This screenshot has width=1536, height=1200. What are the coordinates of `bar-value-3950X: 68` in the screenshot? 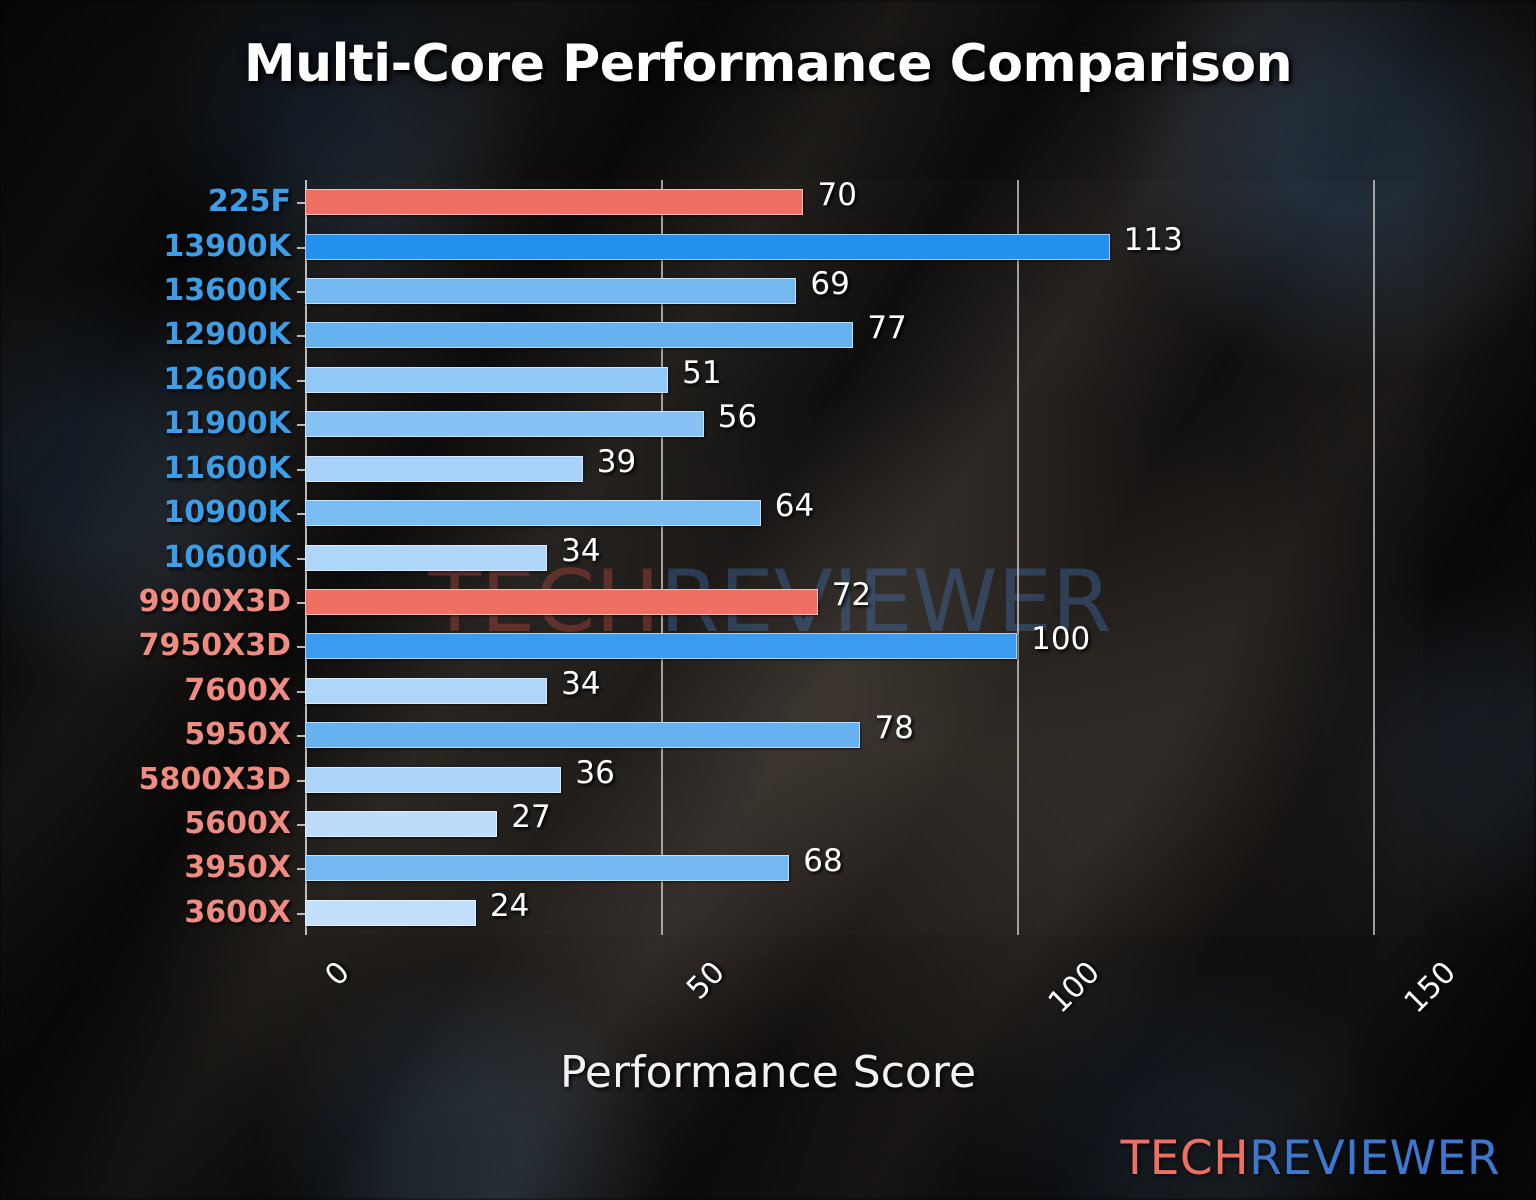 It's located at (823, 861).